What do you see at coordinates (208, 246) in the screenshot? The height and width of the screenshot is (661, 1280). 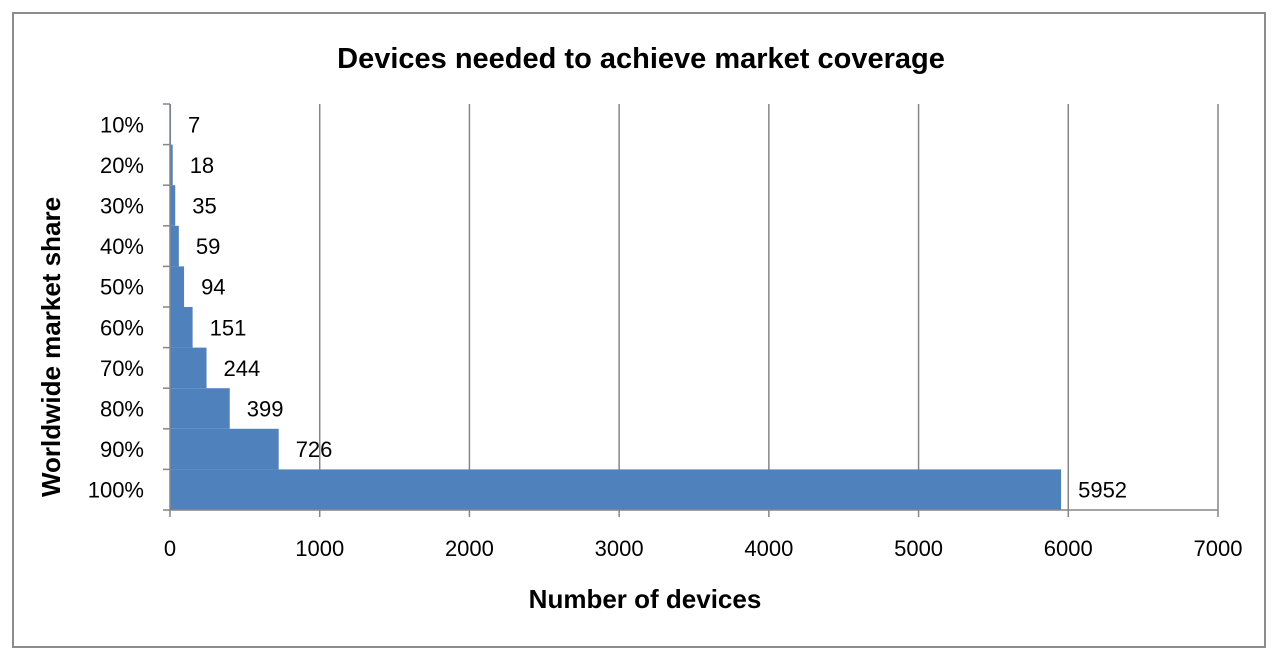 I see `data-label-40%: 59` at bounding box center [208, 246].